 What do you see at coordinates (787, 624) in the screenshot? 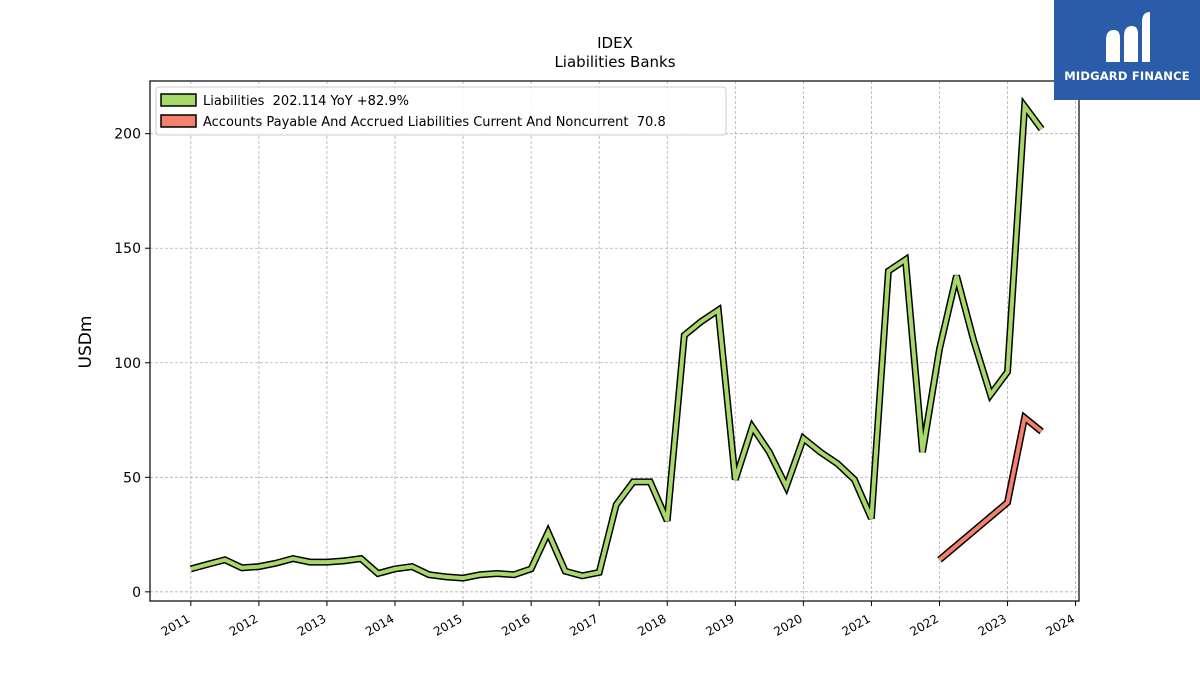
I see `x-tick-label: 2020` at bounding box center [787, 624].